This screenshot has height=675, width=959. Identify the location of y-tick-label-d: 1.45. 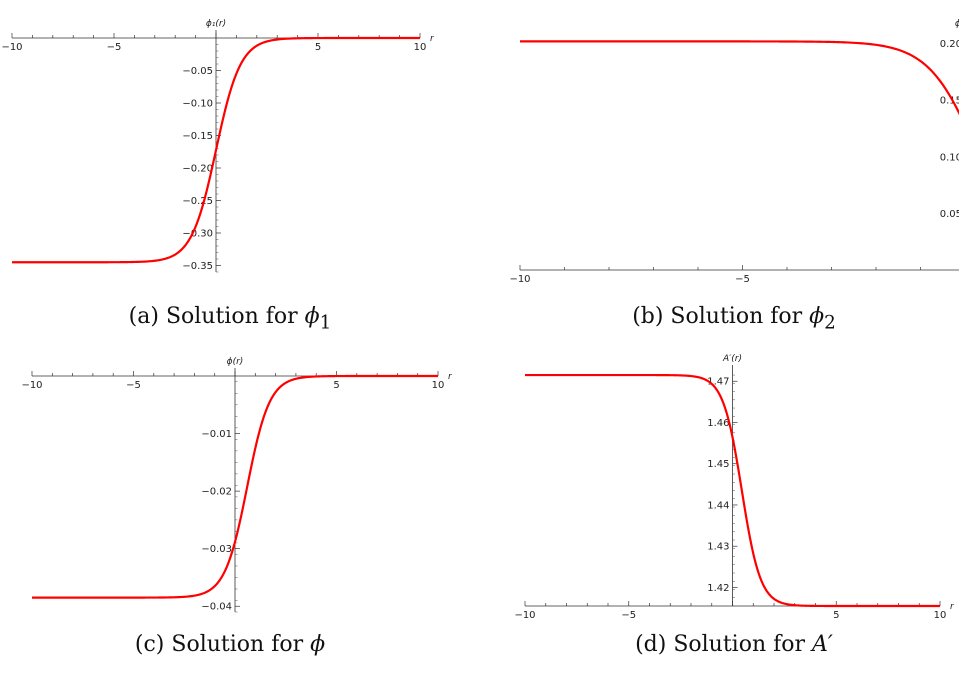
(718, 464).